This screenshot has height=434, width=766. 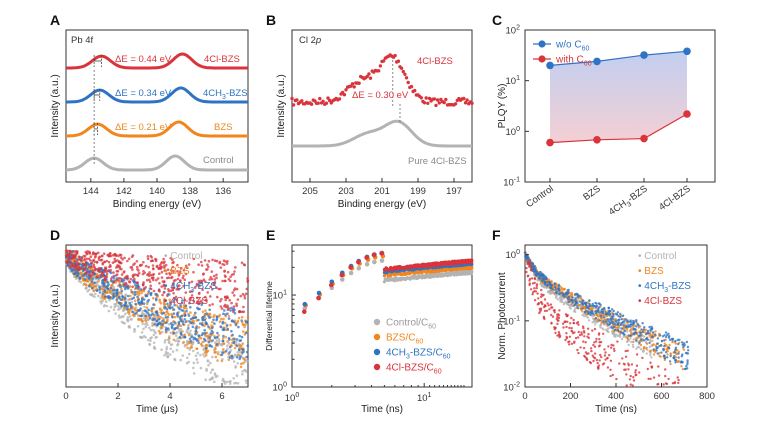 What do you see at coordinates (464, 98) in the screenshot?
I see `b-dot-4cl` at bounding box center [464, 98].